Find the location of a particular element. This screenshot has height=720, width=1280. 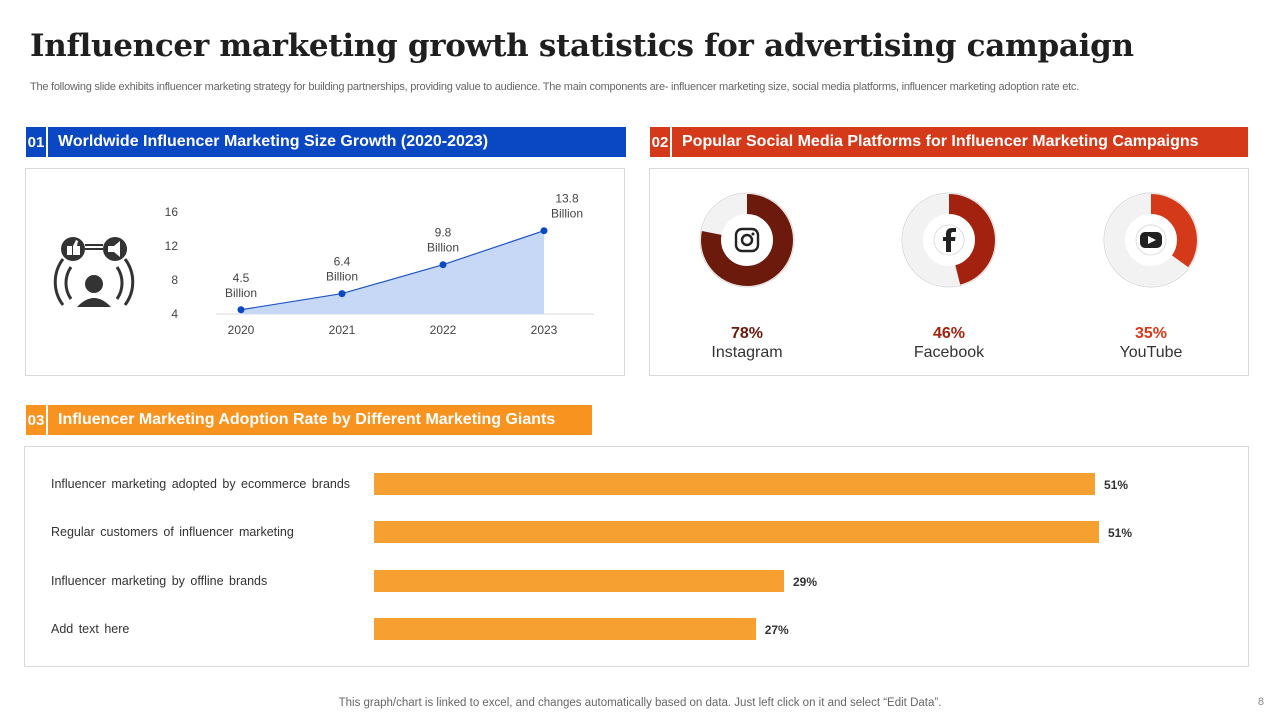

series-line is located at coordinates (392, 270).